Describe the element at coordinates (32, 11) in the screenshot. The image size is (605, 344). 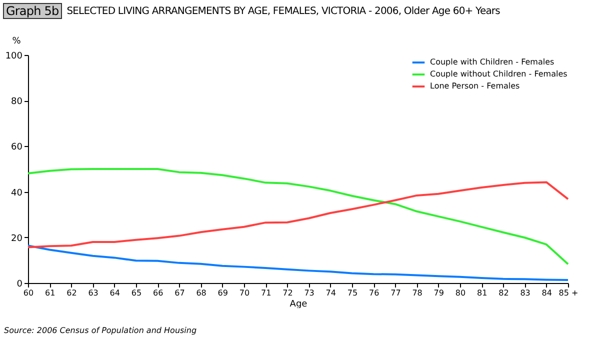
I see `caption: Graph 5b` at that location.